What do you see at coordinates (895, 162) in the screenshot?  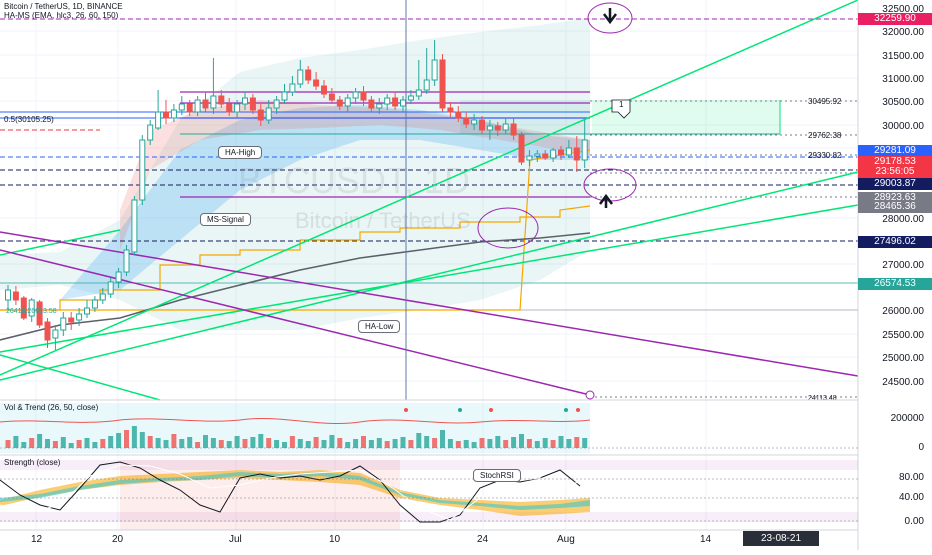 I see `price-tag: 29178.53` at bounding box center [895, 162].